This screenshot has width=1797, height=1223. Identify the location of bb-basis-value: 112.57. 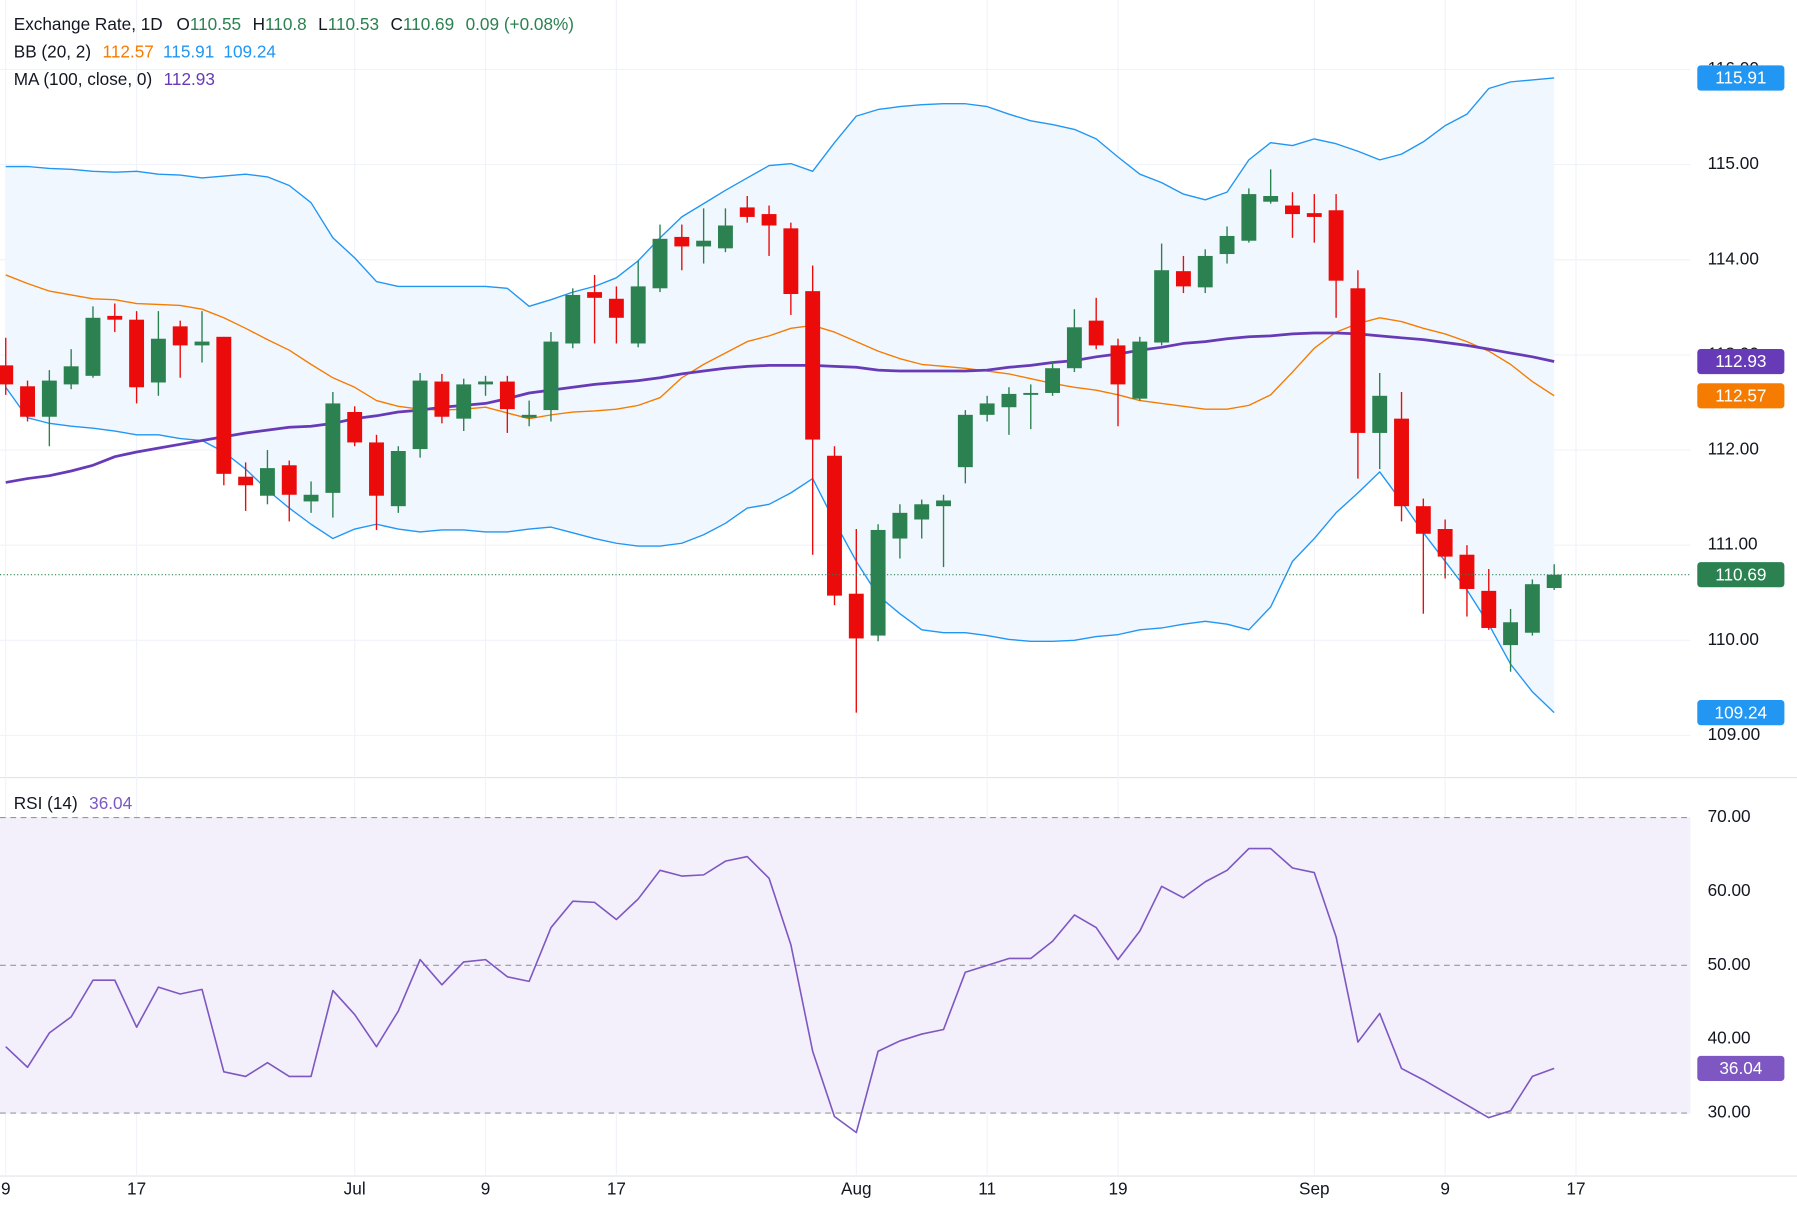
(128, 51).